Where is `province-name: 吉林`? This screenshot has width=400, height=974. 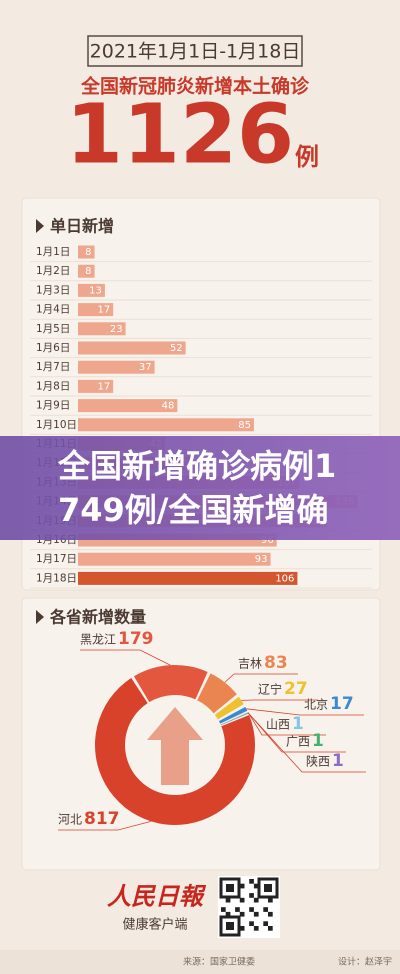
province-name: 吉林 is located at coordinates (250, 664).